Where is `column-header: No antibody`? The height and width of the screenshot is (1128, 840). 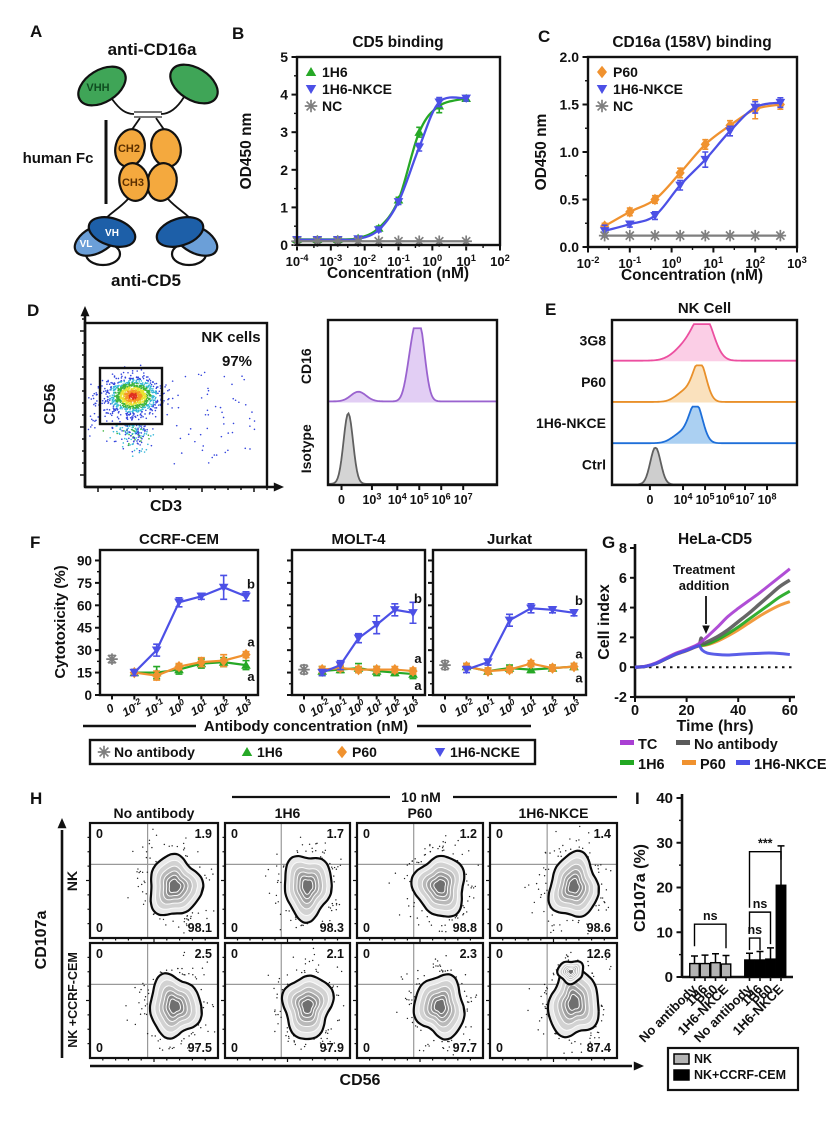
column-header: No antibody is located at coordinates (154, 813).